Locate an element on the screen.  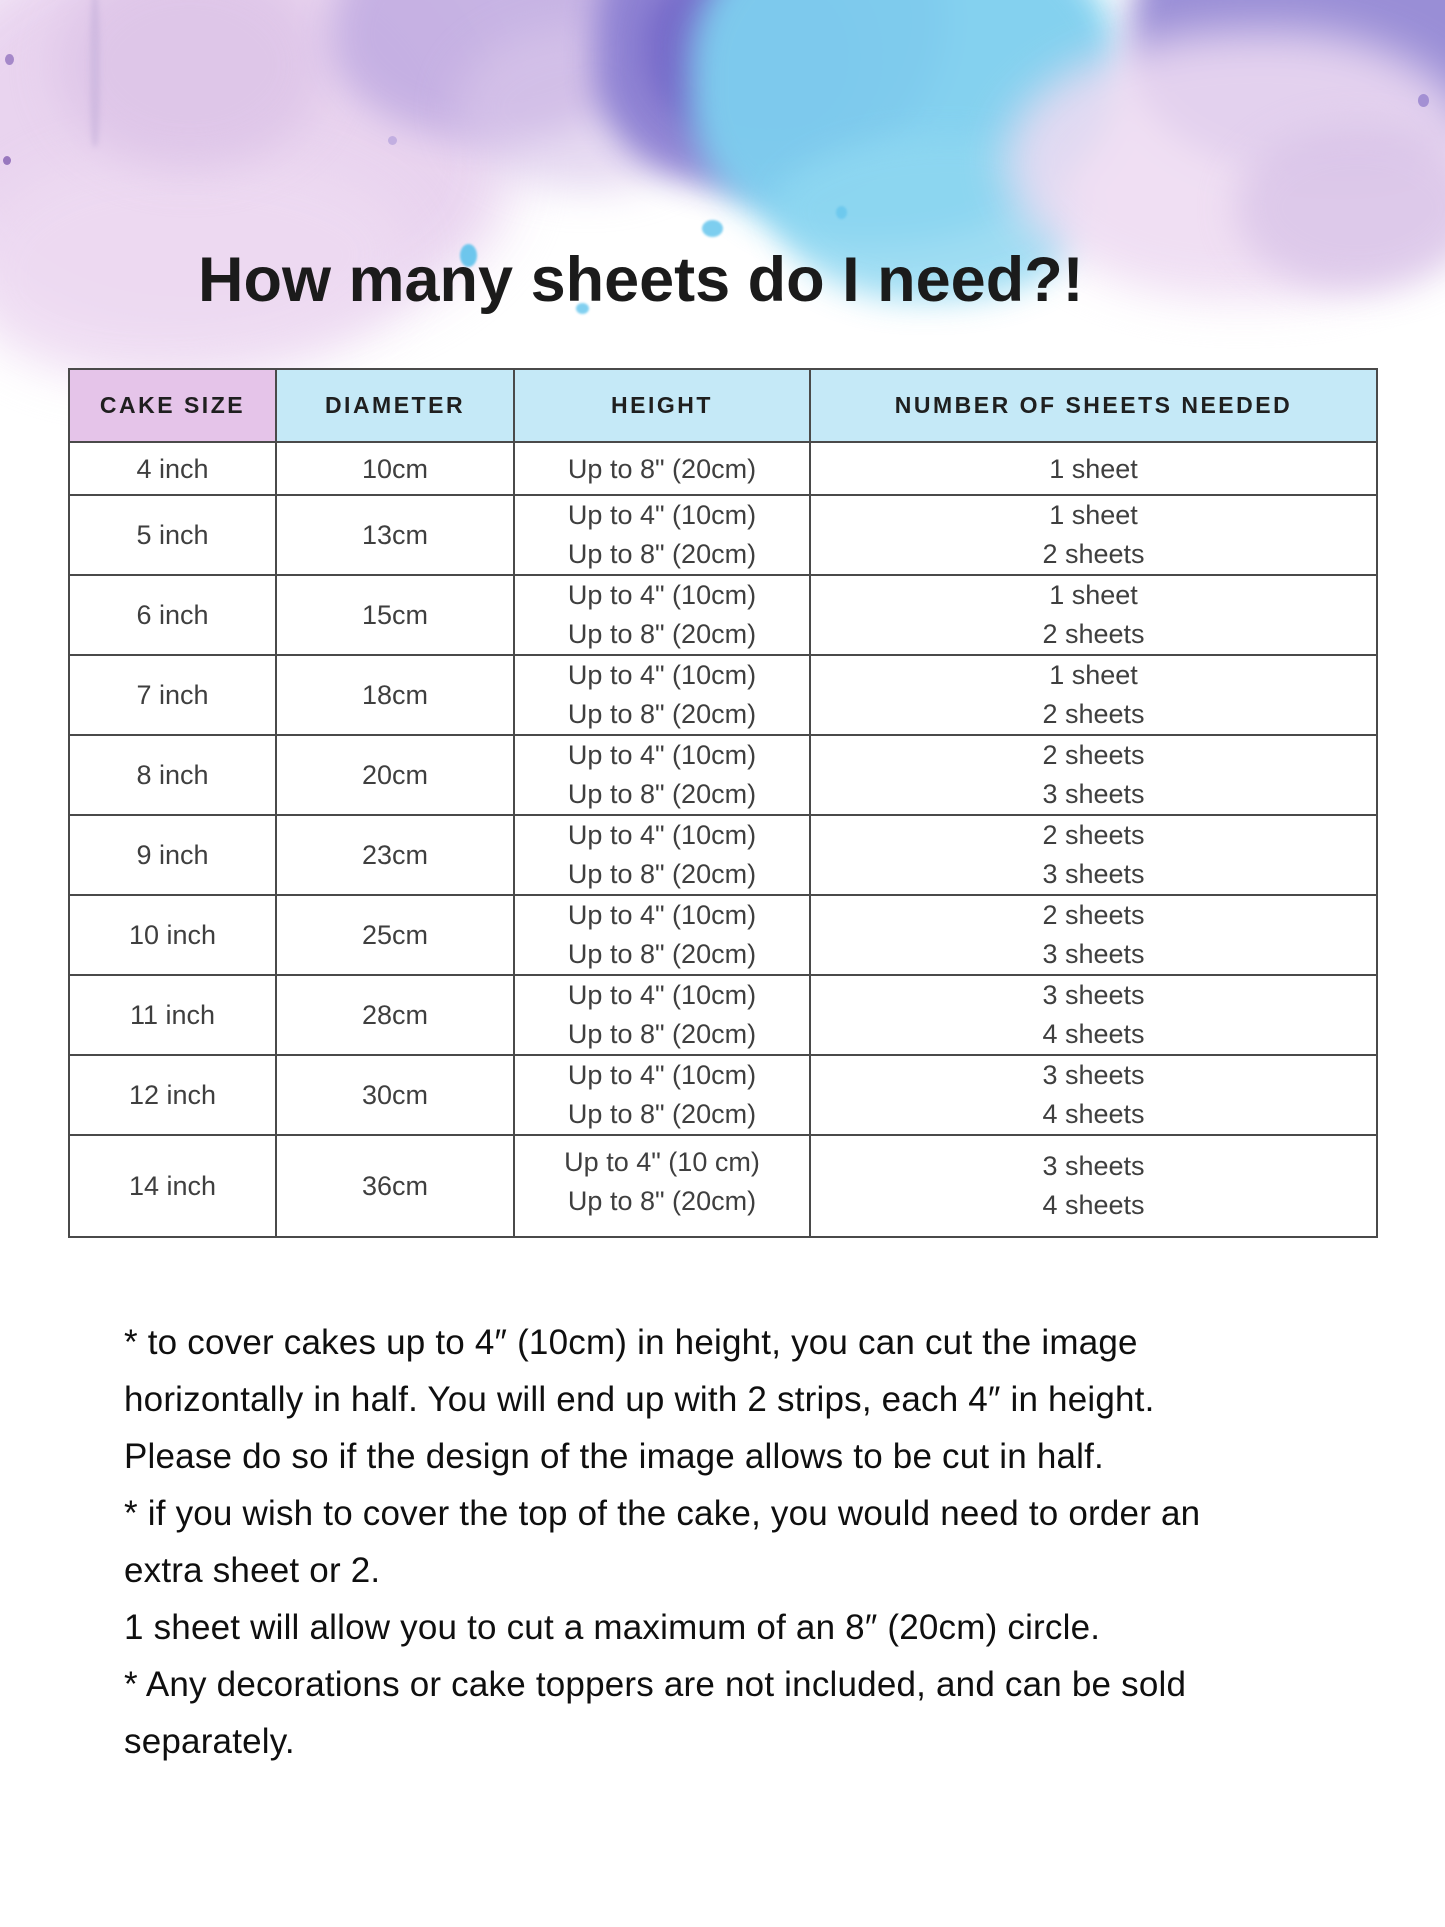
cell-cake-size: 12 inch is located at coordinates (172, 1095).